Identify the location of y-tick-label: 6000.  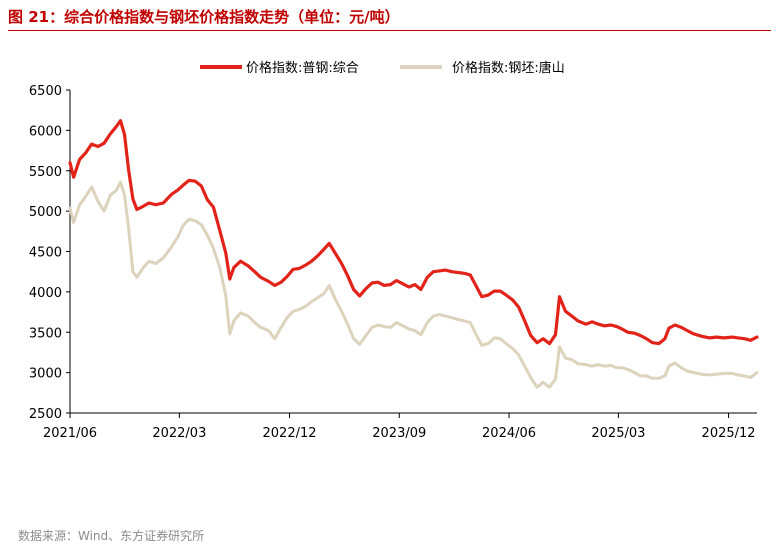
(45, 131).